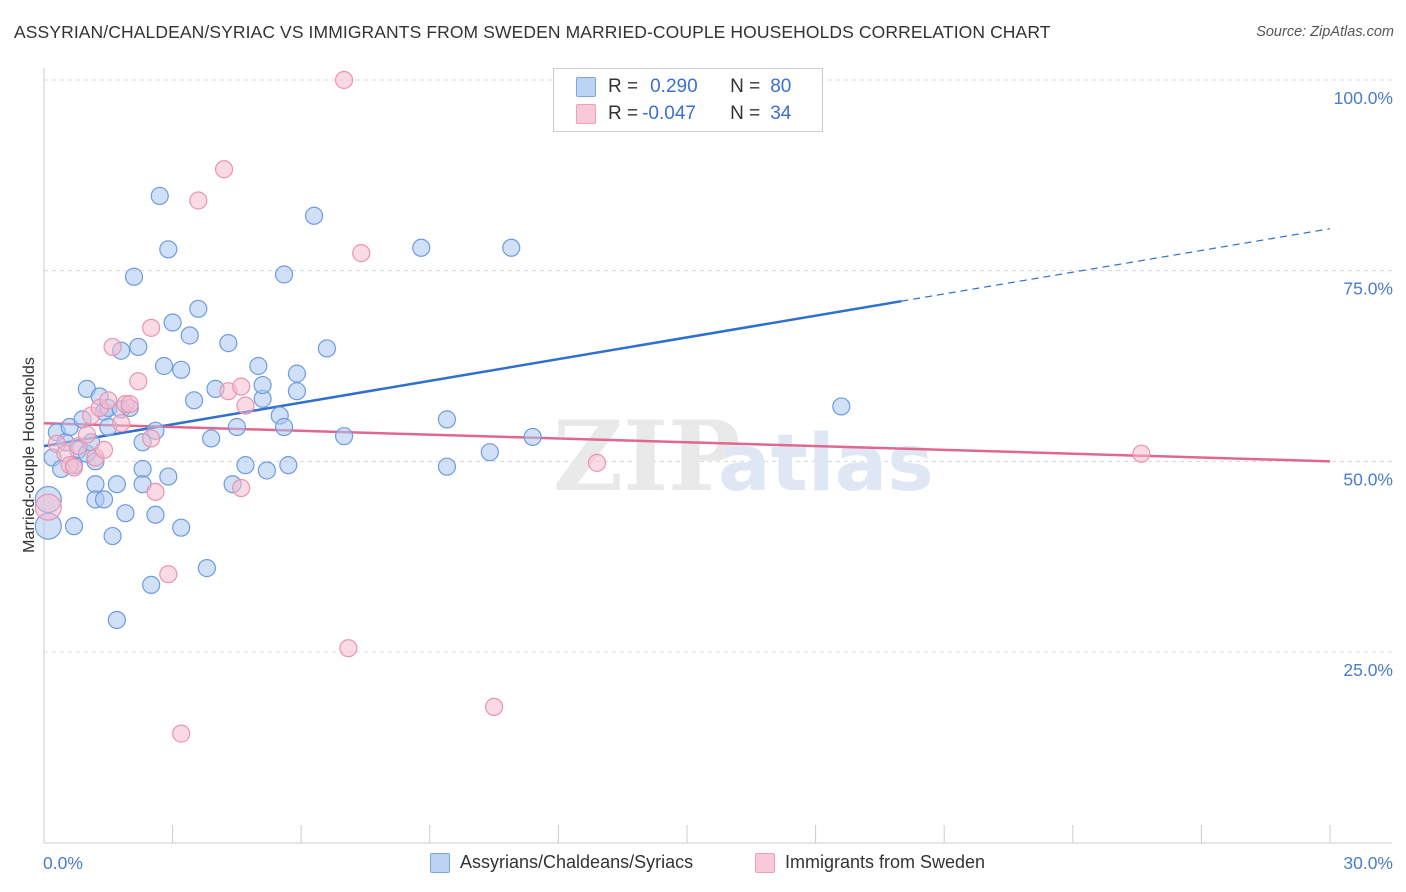  I want to click on bottom-legend-label: Immigrants from Sweden, so click(885, 862).